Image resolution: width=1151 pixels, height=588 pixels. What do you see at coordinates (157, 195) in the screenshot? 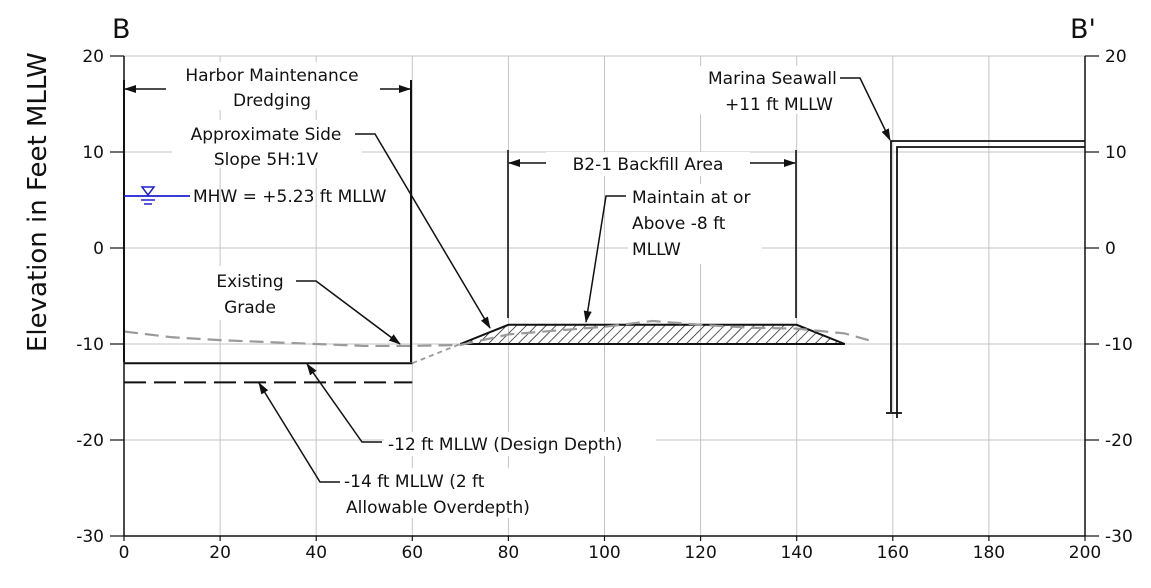
I see `mhw-water-symbol` at bounding box center [157, 195].